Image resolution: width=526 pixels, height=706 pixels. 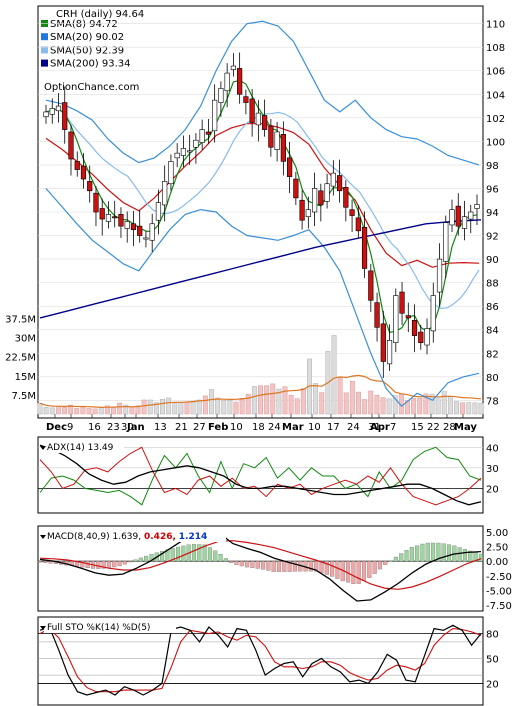 What do you see at coordinates (25, 339) in the screenshot?
I see `volume-tick-label: 30M` at bounding box center [25, 339].